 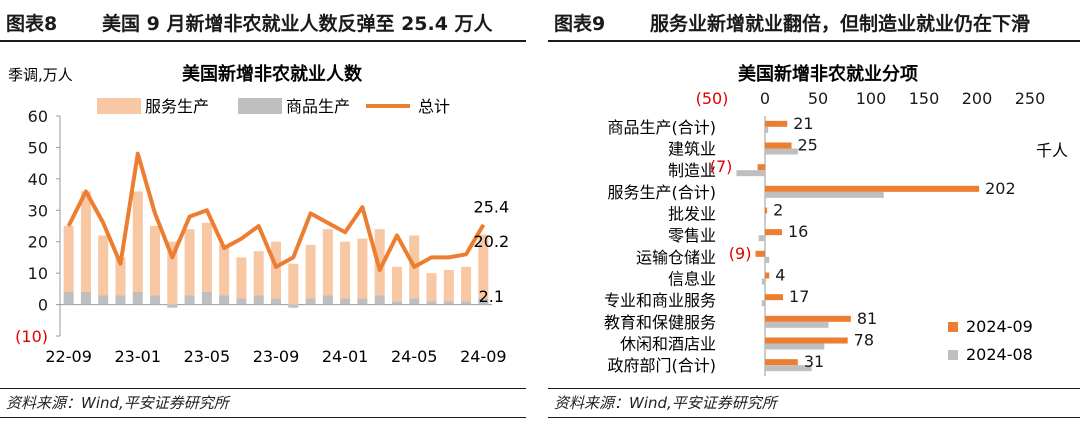 I want to click on figure-label: 图表8, so click(x=32, y=23).